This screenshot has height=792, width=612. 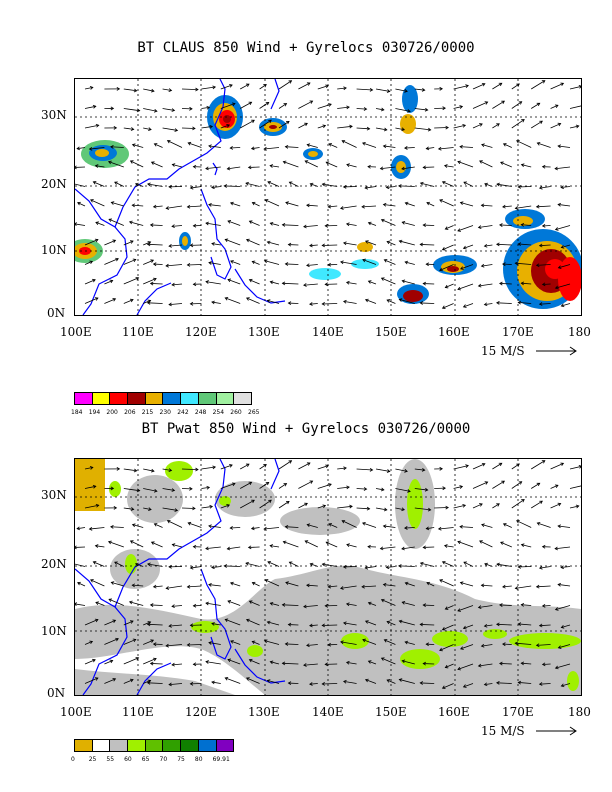 What do you see at coordinates (73, 759) in the screenshot?
I see `colorbar-label: 0` at bounding box center [73, 759].